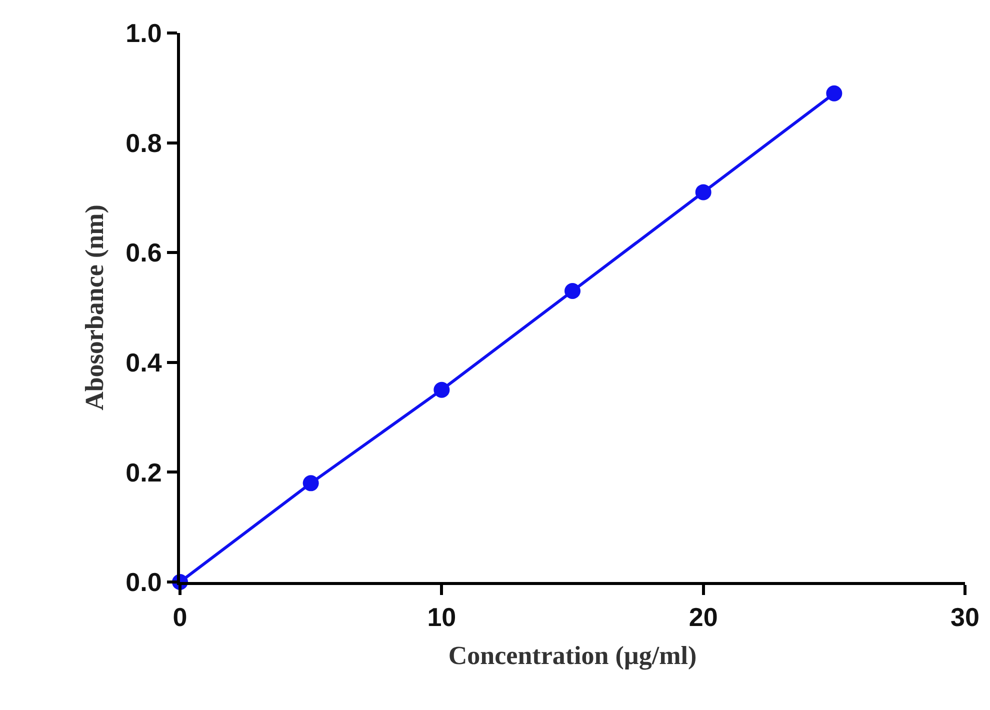 This screenshot has width=990, height=710. Describe the element at coordinates (180, 617) in the screenshot. I see `x-tick-label: 0` at that location.